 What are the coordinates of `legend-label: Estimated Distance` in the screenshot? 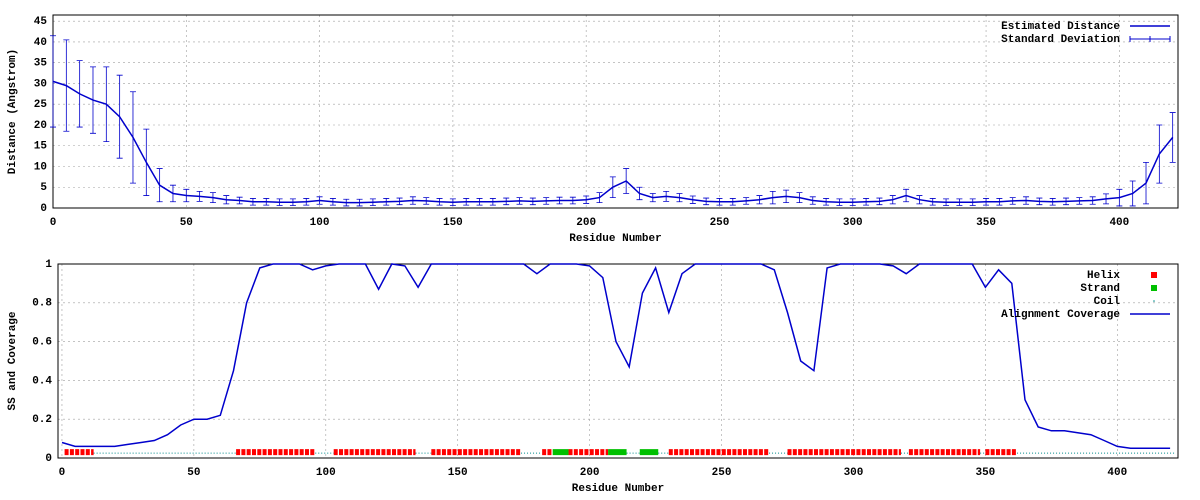 It's located at (1060, 27).